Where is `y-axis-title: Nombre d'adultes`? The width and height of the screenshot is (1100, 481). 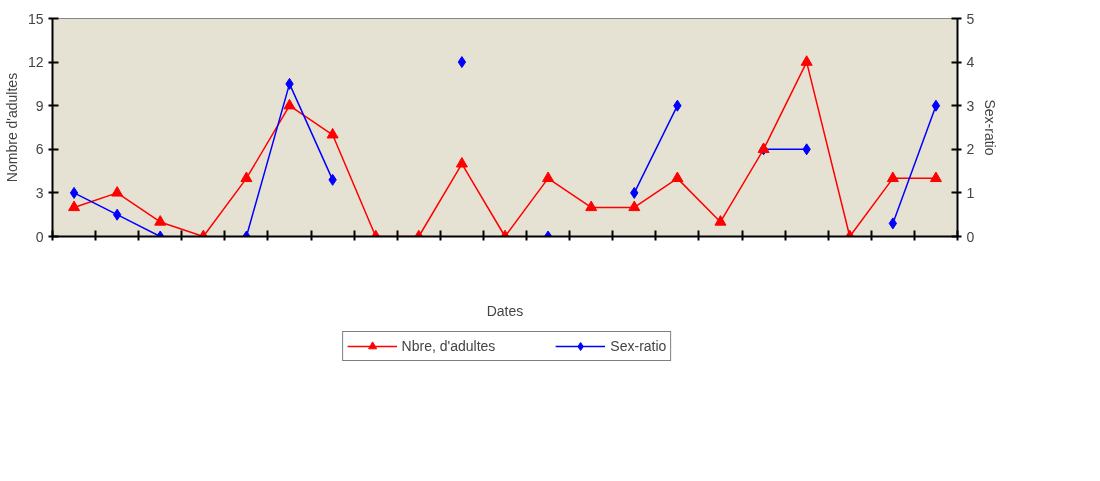 y-axis-title: Nombre d'adultes is located at coordinates (11, 127).